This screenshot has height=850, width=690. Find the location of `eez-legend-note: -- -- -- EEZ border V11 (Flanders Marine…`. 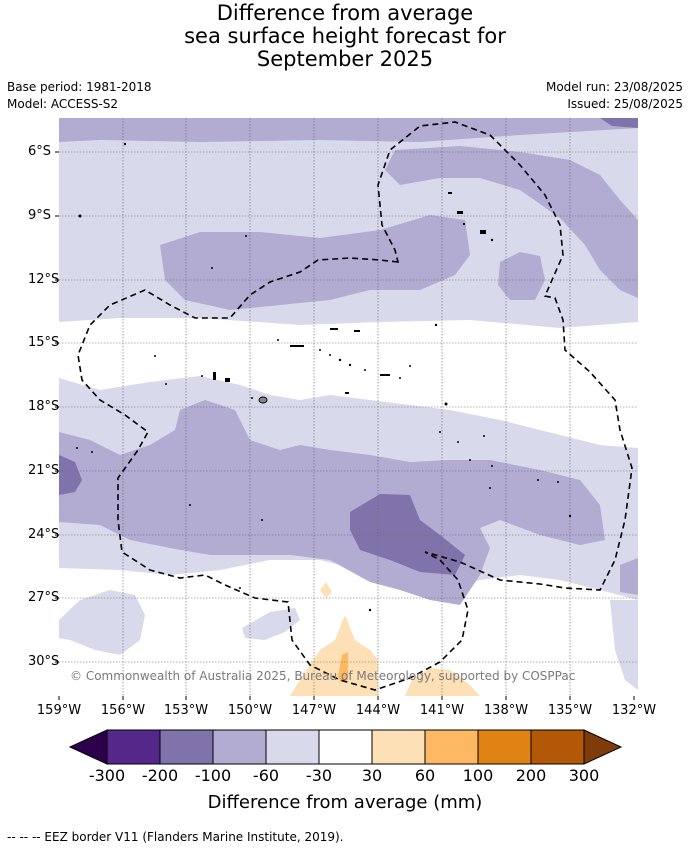

eez-legend-note: -- -- -- EEZ border V11 (Flanders Marine… is located at coordinates (175, 837).